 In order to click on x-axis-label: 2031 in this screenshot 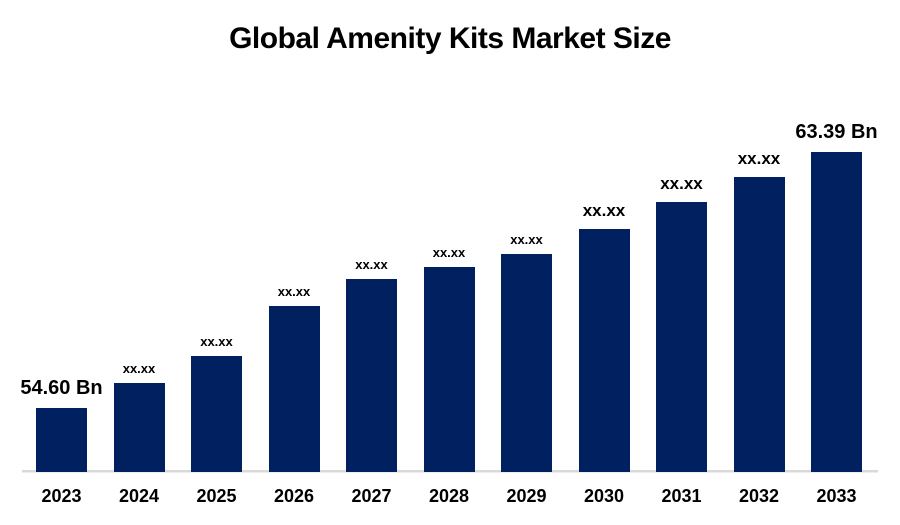, I will do `click(681, 496)`.